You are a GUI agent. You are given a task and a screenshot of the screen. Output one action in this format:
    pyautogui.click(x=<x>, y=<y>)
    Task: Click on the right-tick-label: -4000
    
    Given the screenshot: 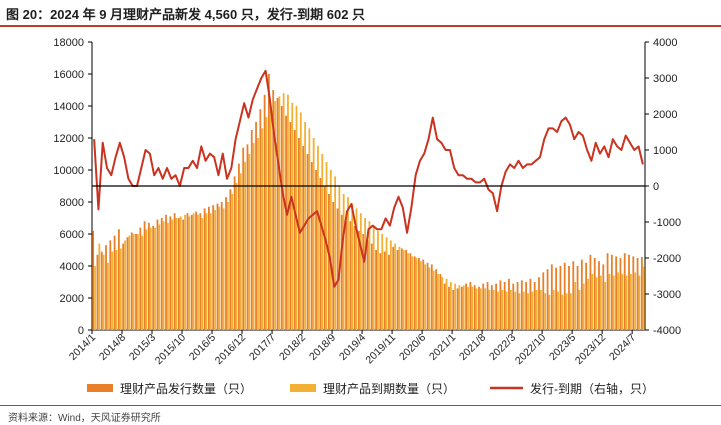 What is the action you would take?
    pyautogui.click(x=667, y=331)
    